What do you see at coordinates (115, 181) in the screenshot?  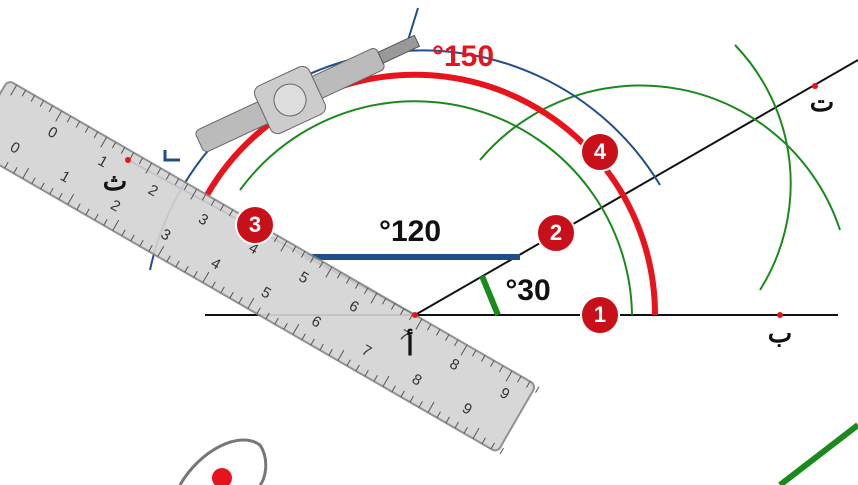 I see `point-label: ث` at bounding box center [115, 181].